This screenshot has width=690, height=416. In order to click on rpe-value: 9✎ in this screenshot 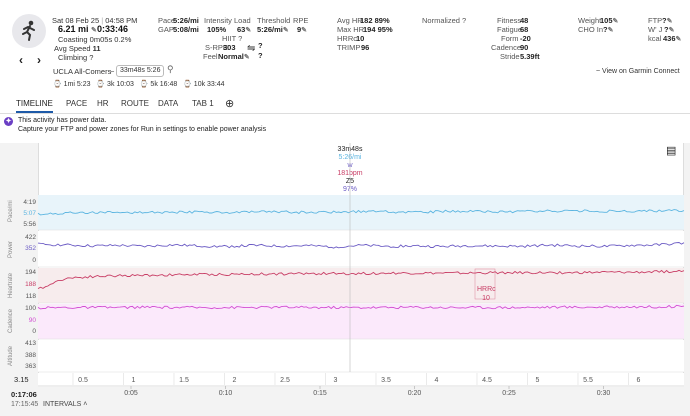, I will do `click(302, 29)`.